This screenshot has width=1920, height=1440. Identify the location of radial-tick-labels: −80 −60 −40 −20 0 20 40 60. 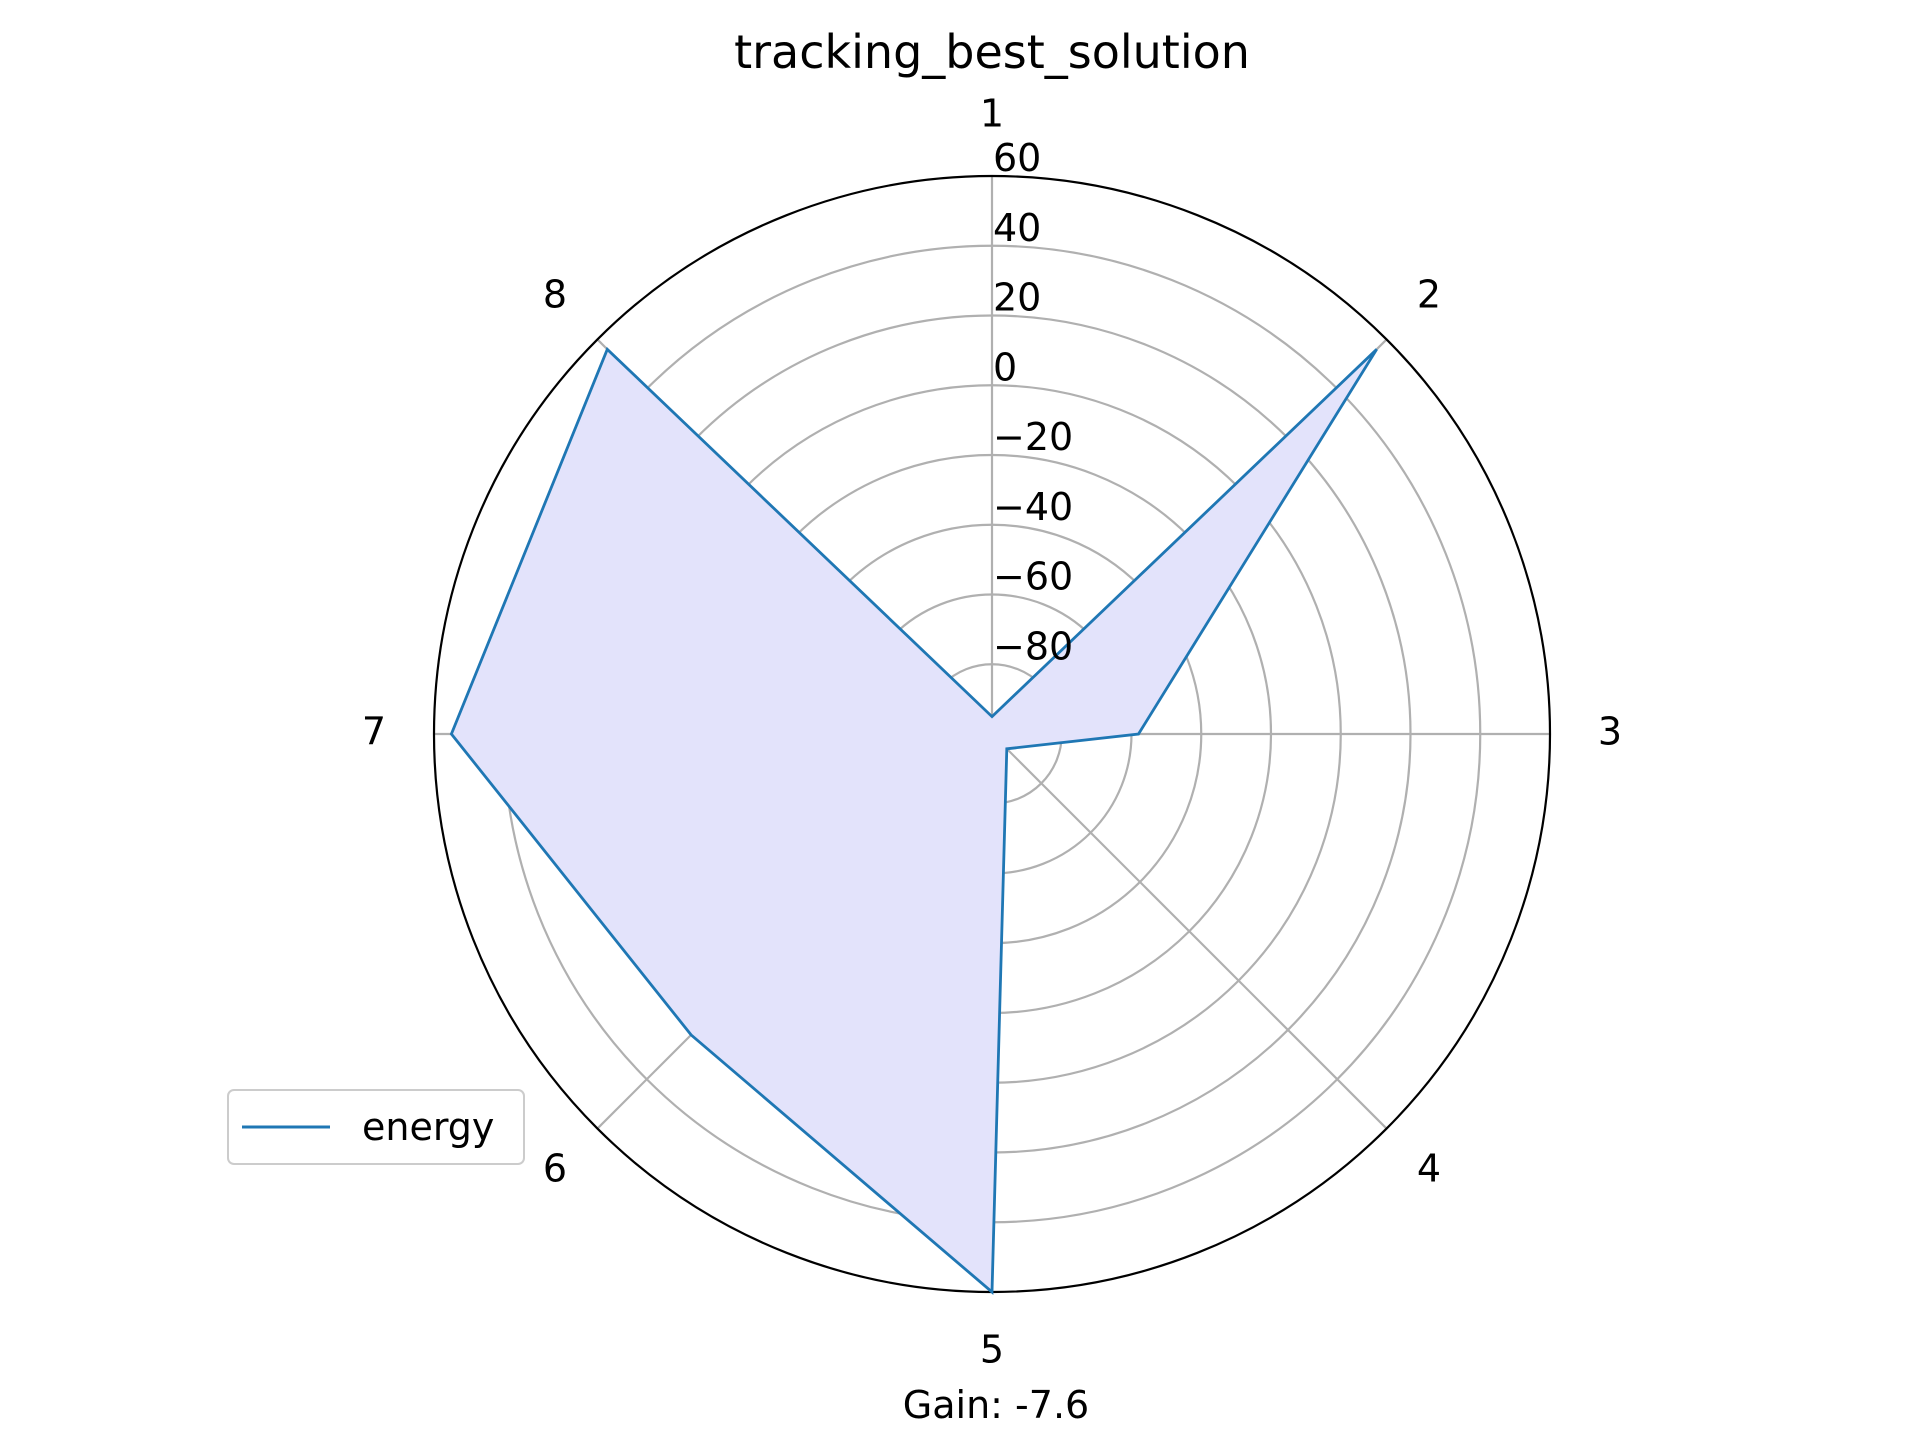
(1033, 402).